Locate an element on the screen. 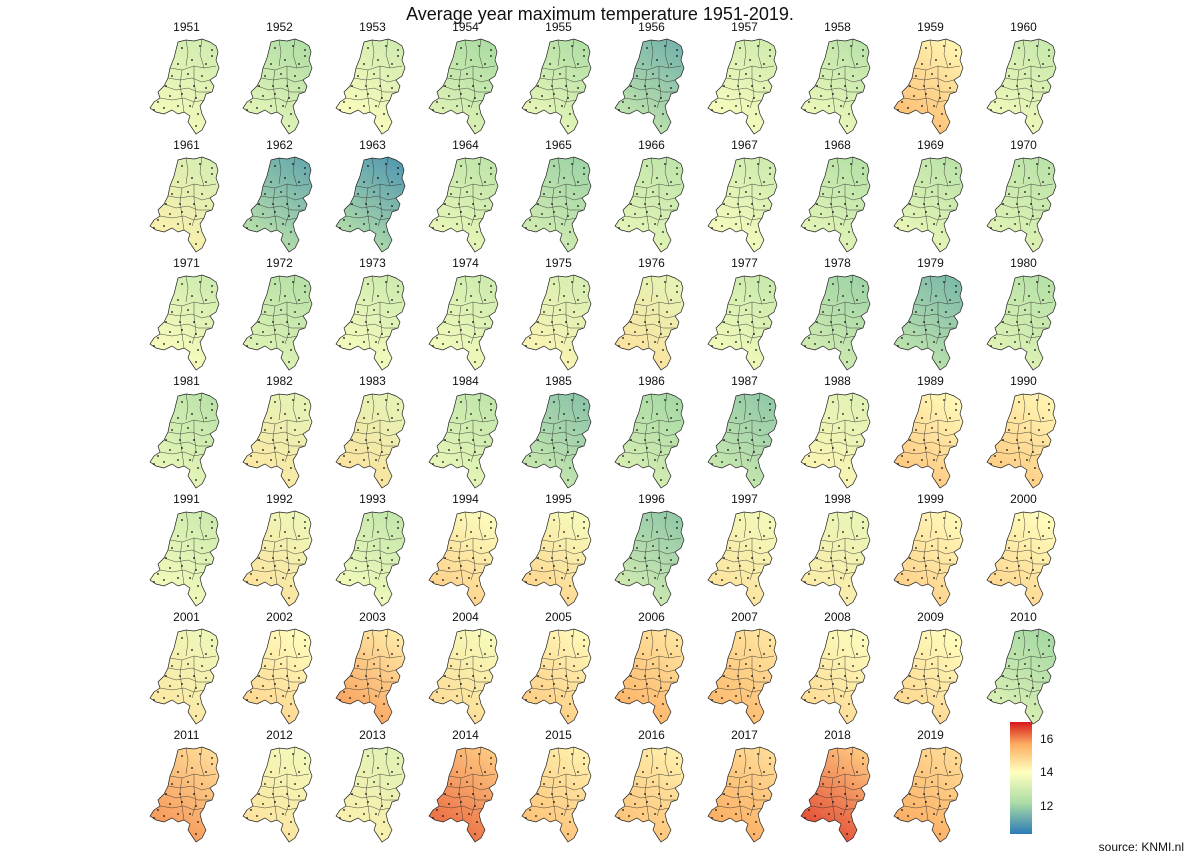  panel-year-label: 2010 is located at coordinates (1023, 617).